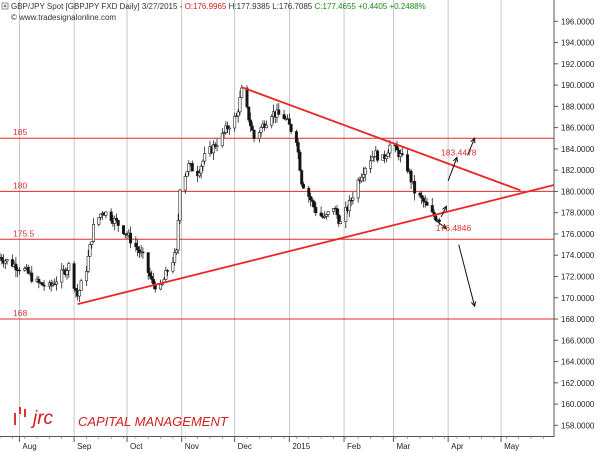 This screenshot has width=604, height=453. Describe the element at coordinates (301, 446) in the screenshot. I see `x-tick-label: 2015` at that location.